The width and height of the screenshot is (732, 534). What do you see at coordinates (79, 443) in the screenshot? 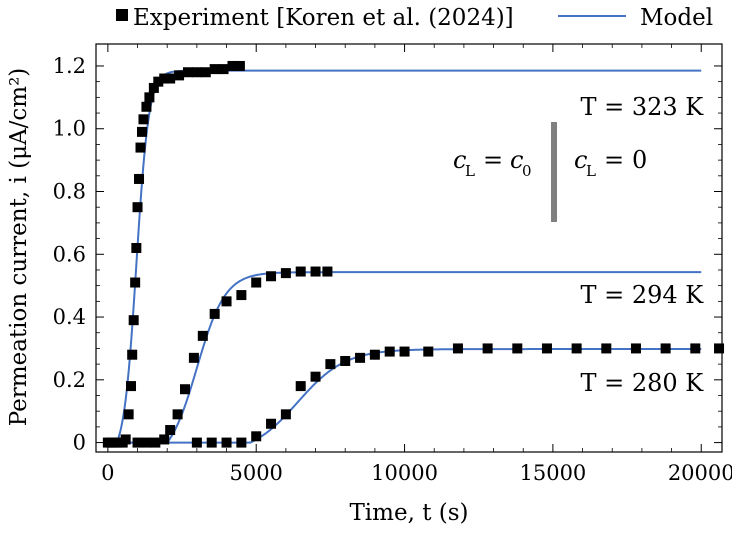
I see `y-tick-label: 0` at bounding box center [79, 443].